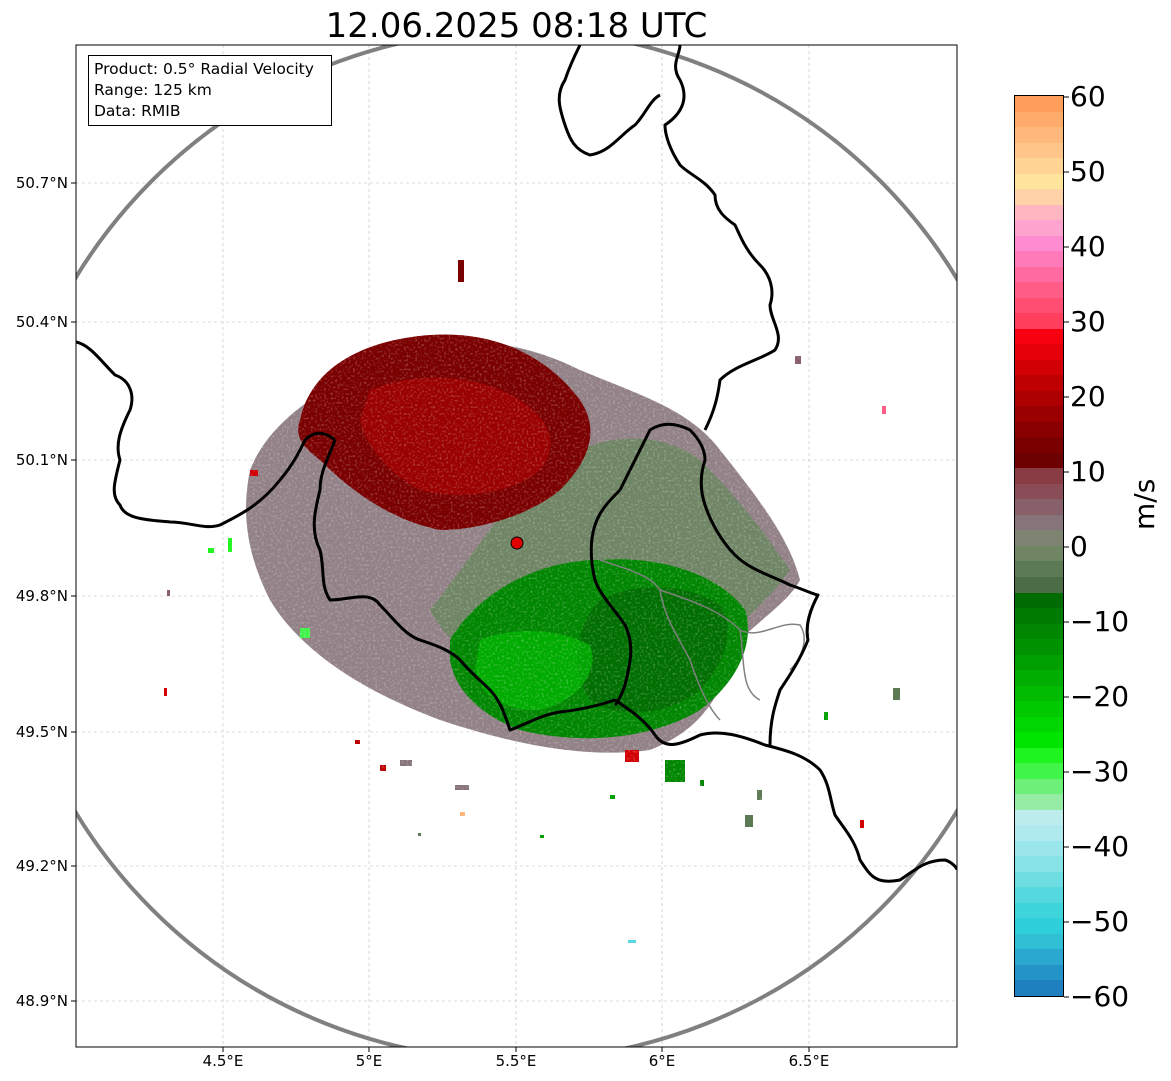 Image resolution: width=1171 pixels, height=1081 pixels. What do you see at coordinates (516, 1061) in the screenshot?
I see `lon-label: 5.5°E` at bounding box center [516, 1061].